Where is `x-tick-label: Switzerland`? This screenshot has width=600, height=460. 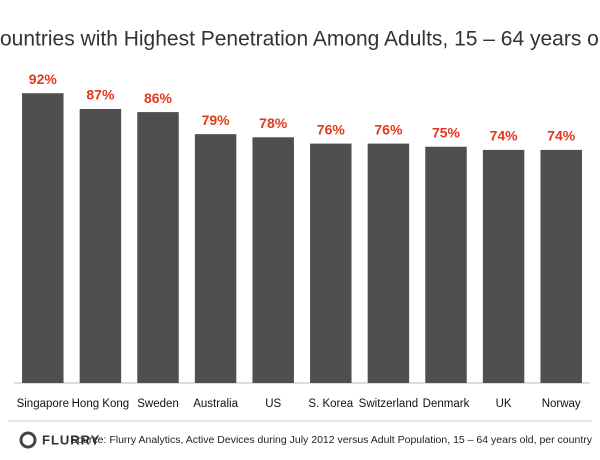
x-tick-label: Switzerland is located at coordinates (388, 404).